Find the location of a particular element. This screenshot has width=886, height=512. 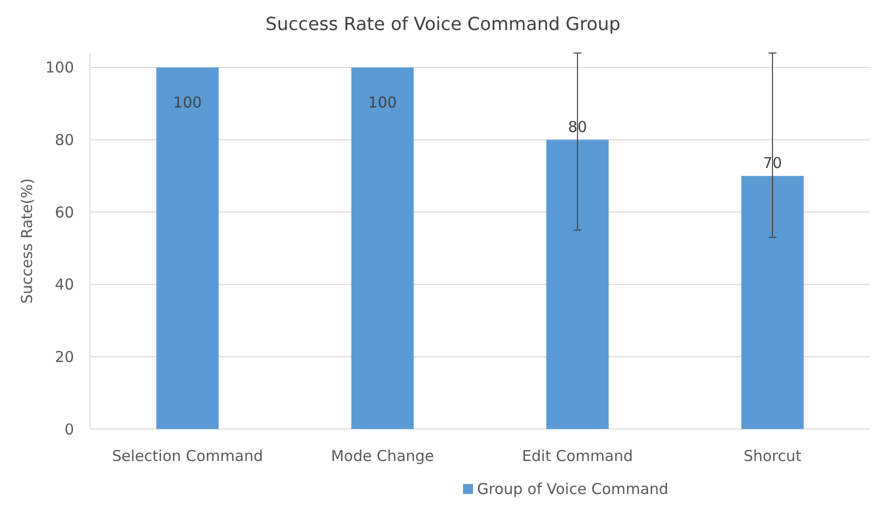

x-tick-label: Shorcut is located at coordinates (773, 456).